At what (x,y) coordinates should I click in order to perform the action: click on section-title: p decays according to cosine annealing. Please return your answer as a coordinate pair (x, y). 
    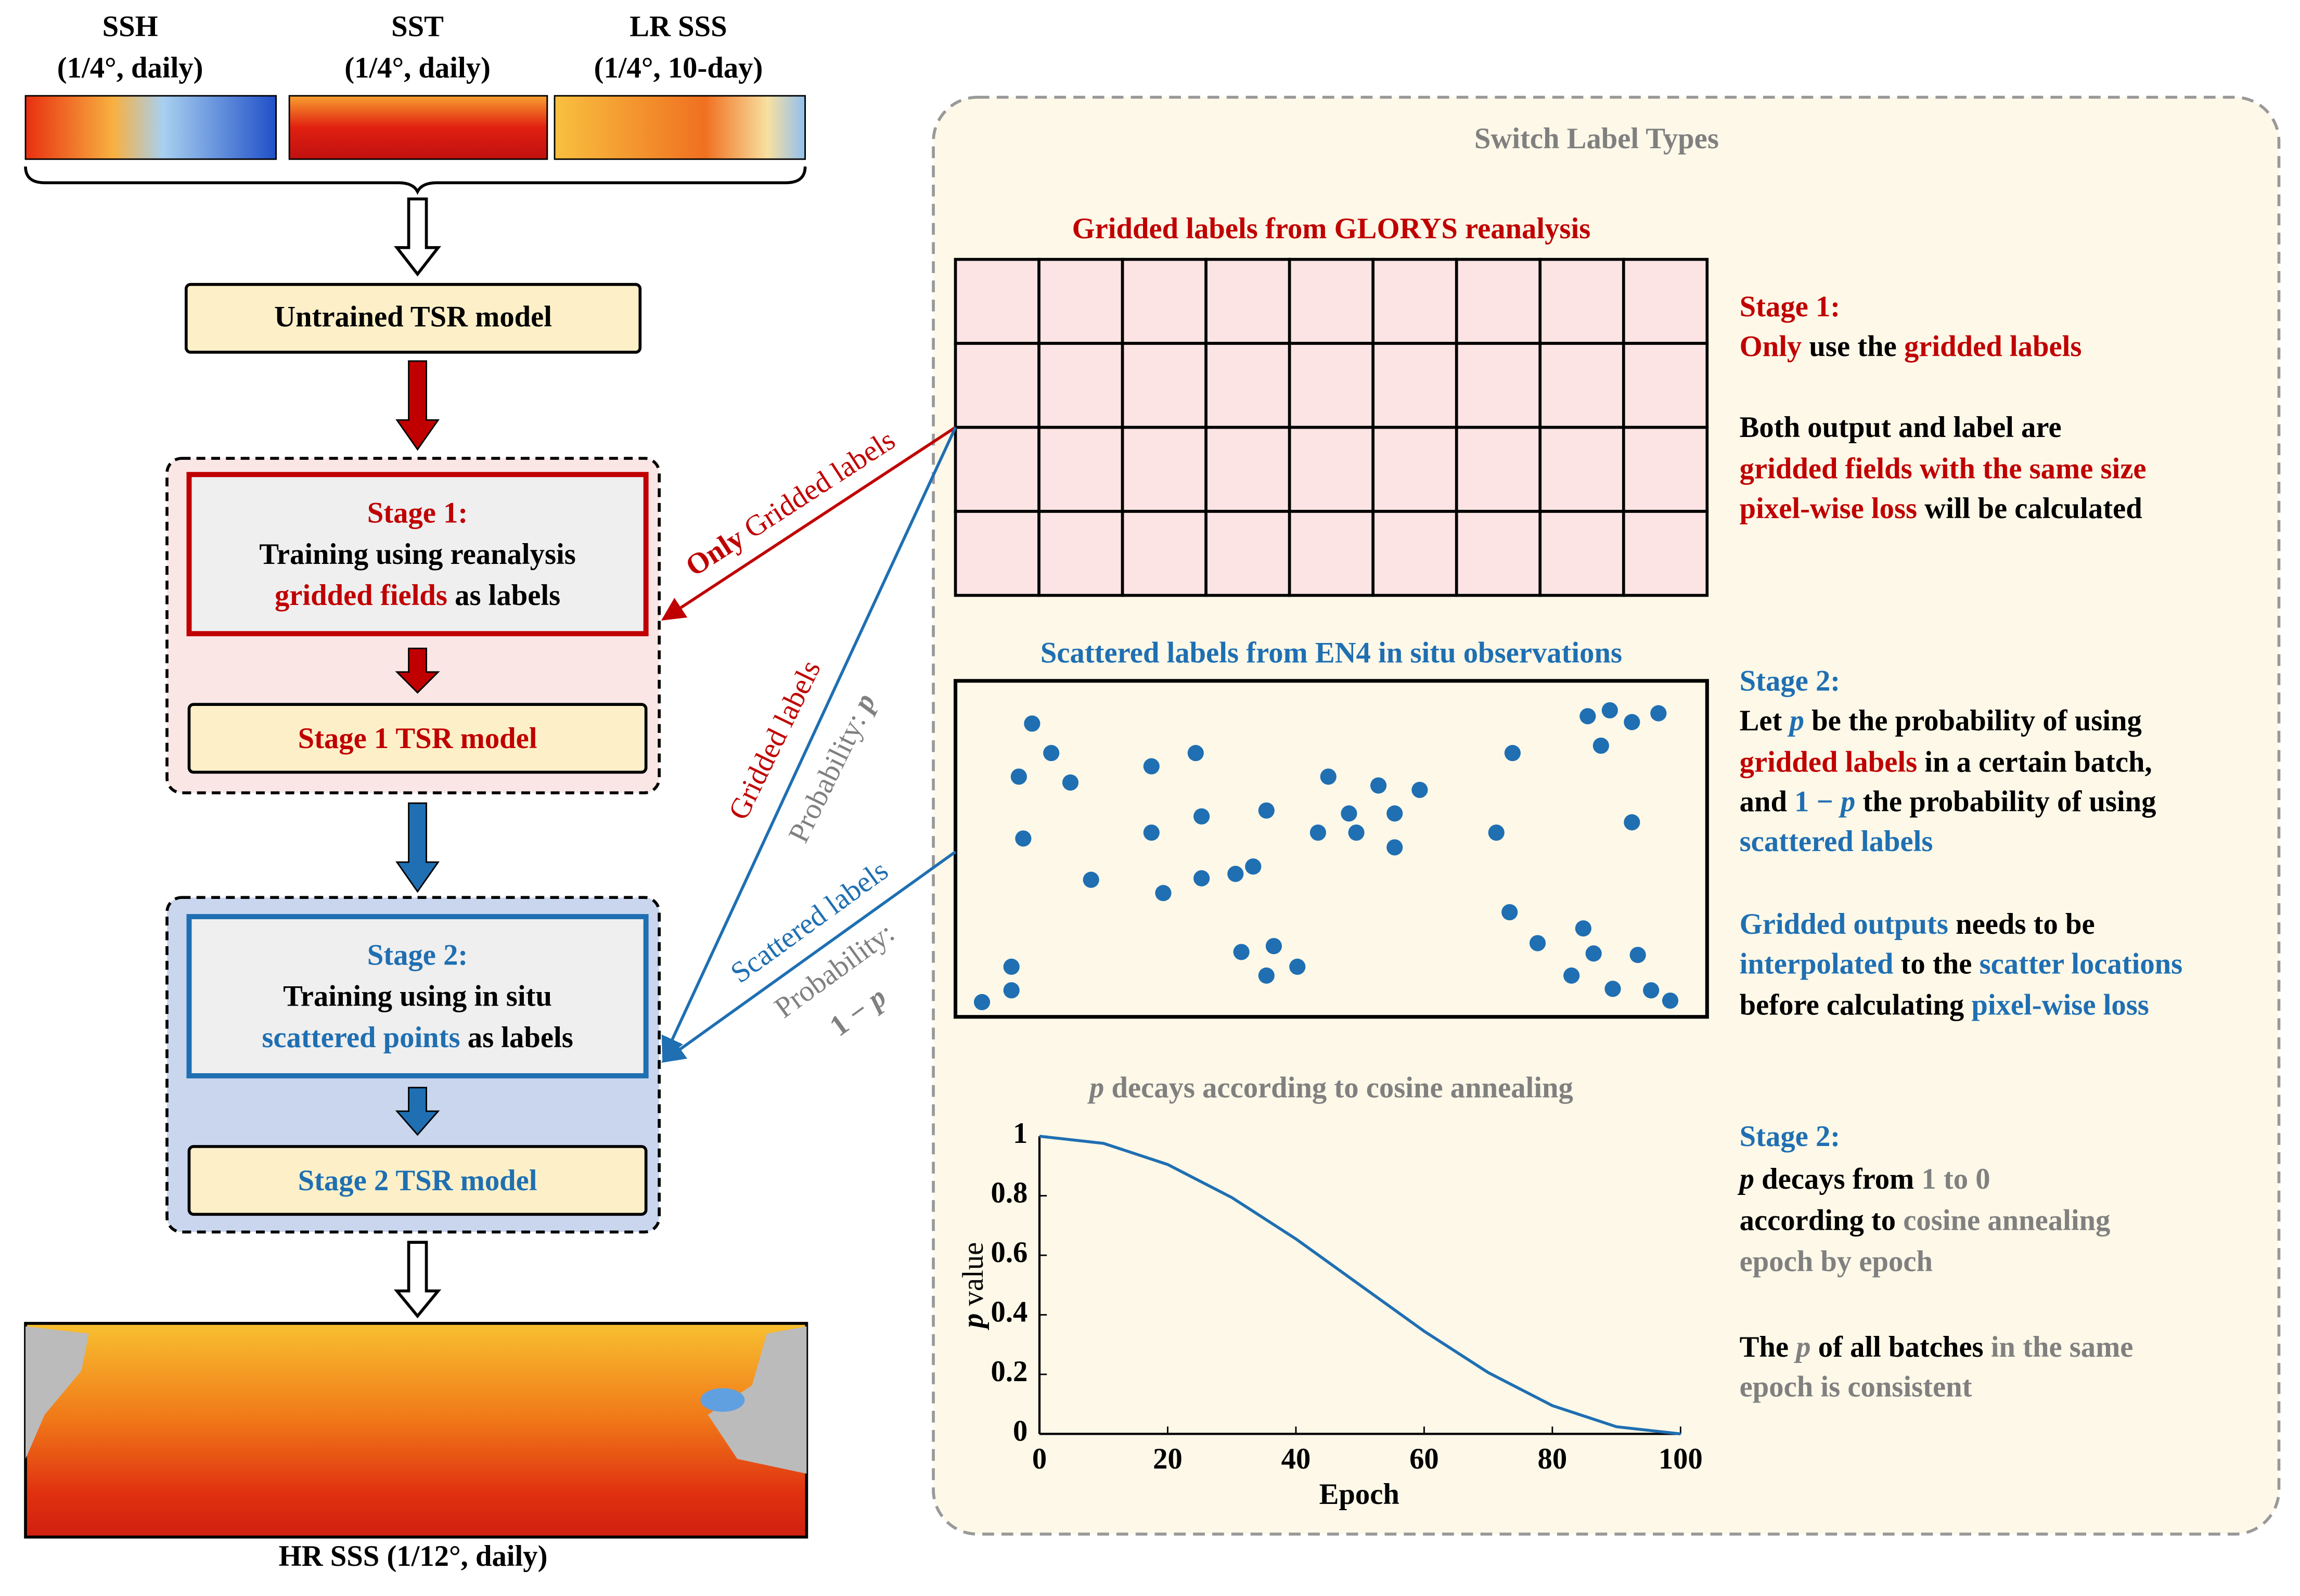
    Looking at the image, I should click on (1330, 1088).